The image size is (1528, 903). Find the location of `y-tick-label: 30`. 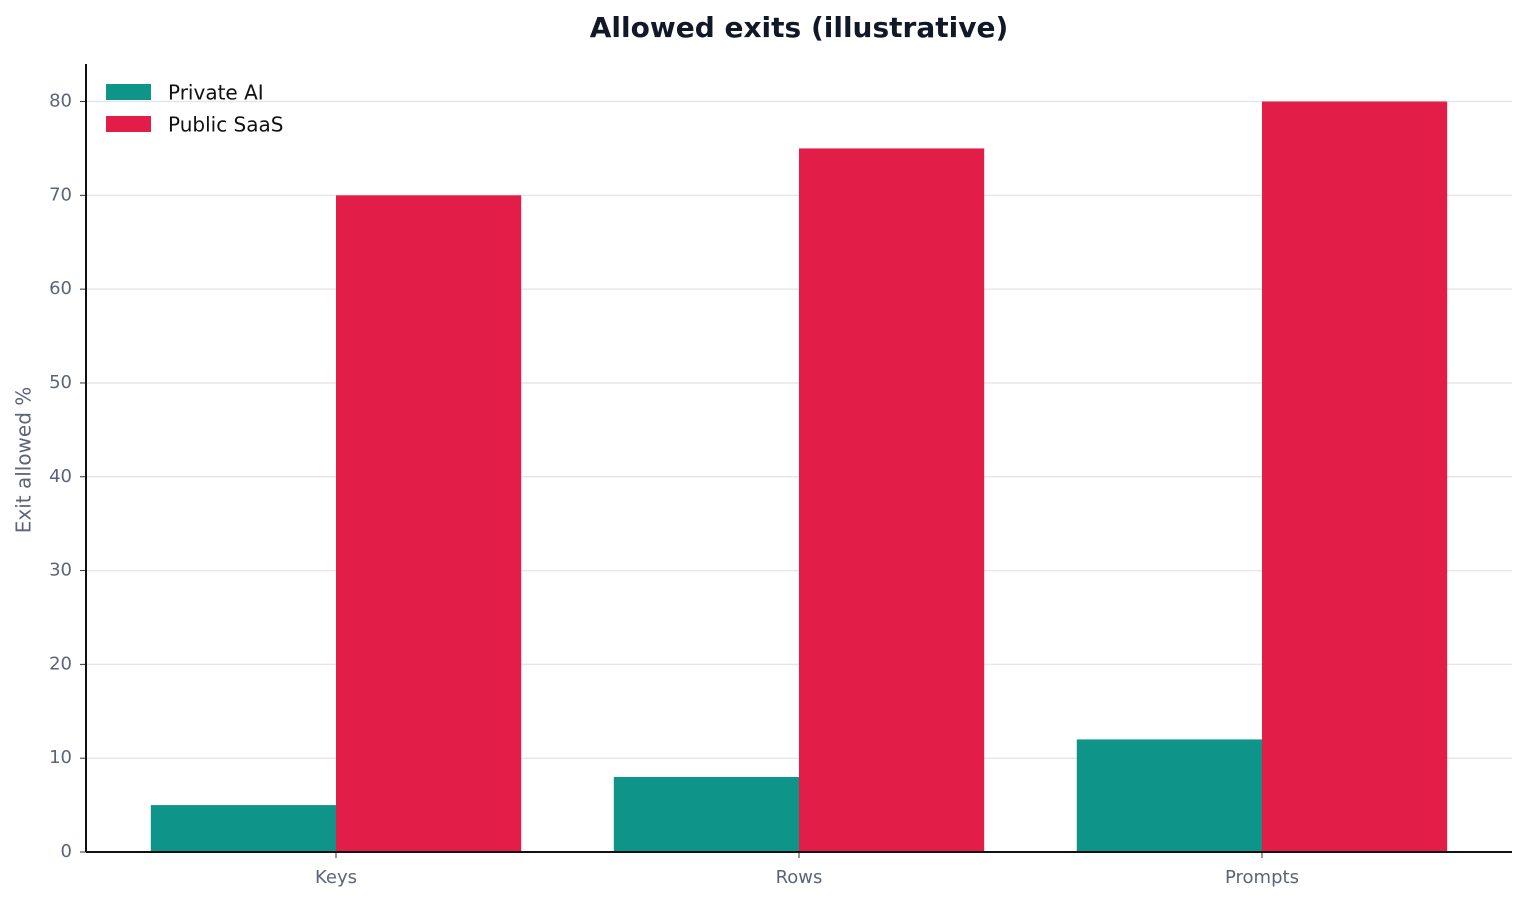

y-tick-label: 30 is located at coordinates (60, 570).